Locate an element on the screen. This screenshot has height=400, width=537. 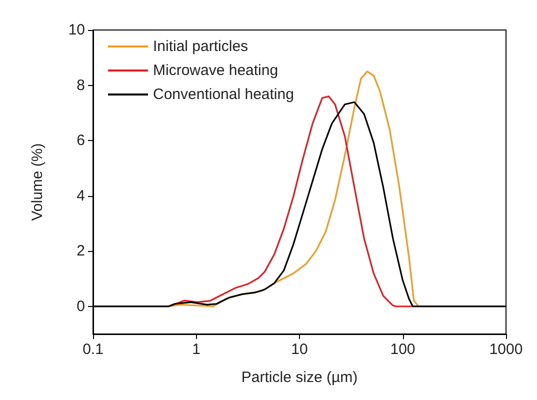
x-tick-label: 1000 is located at coordinates (506, 349).